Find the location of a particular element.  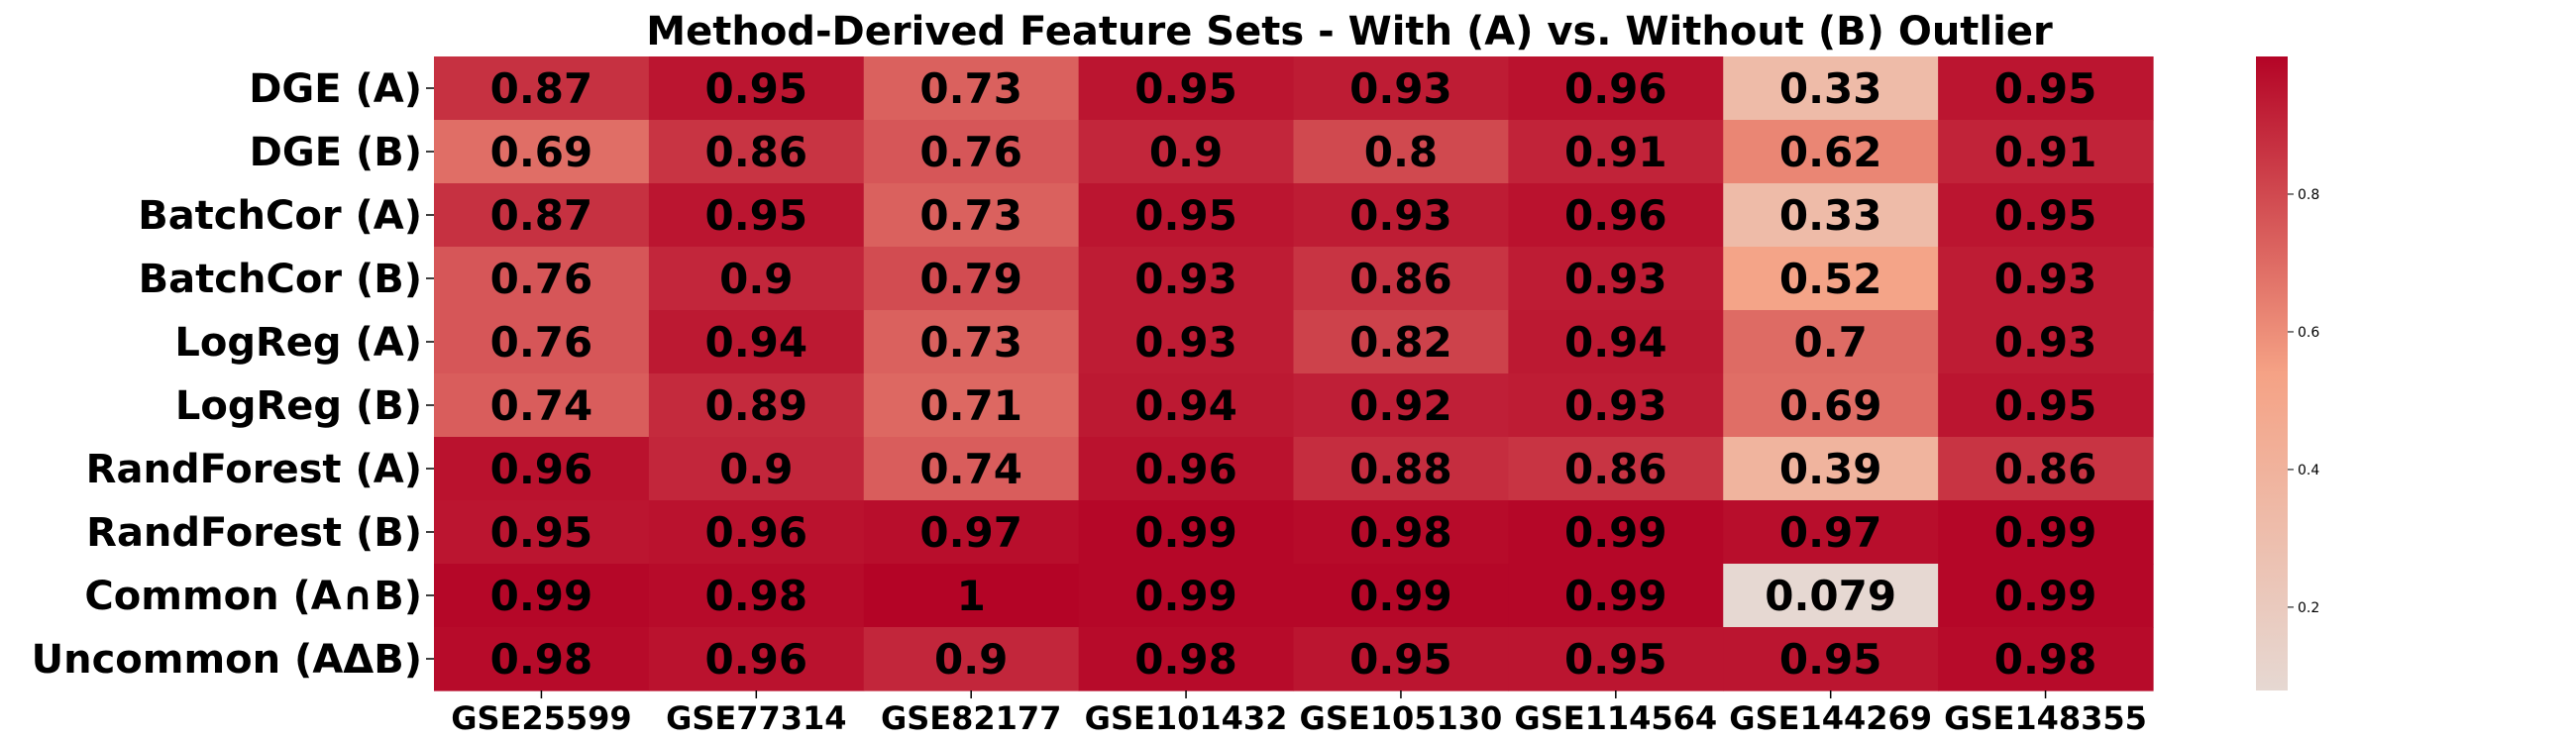

row-label: LogReg (B) is located at coordinates (298, 406).